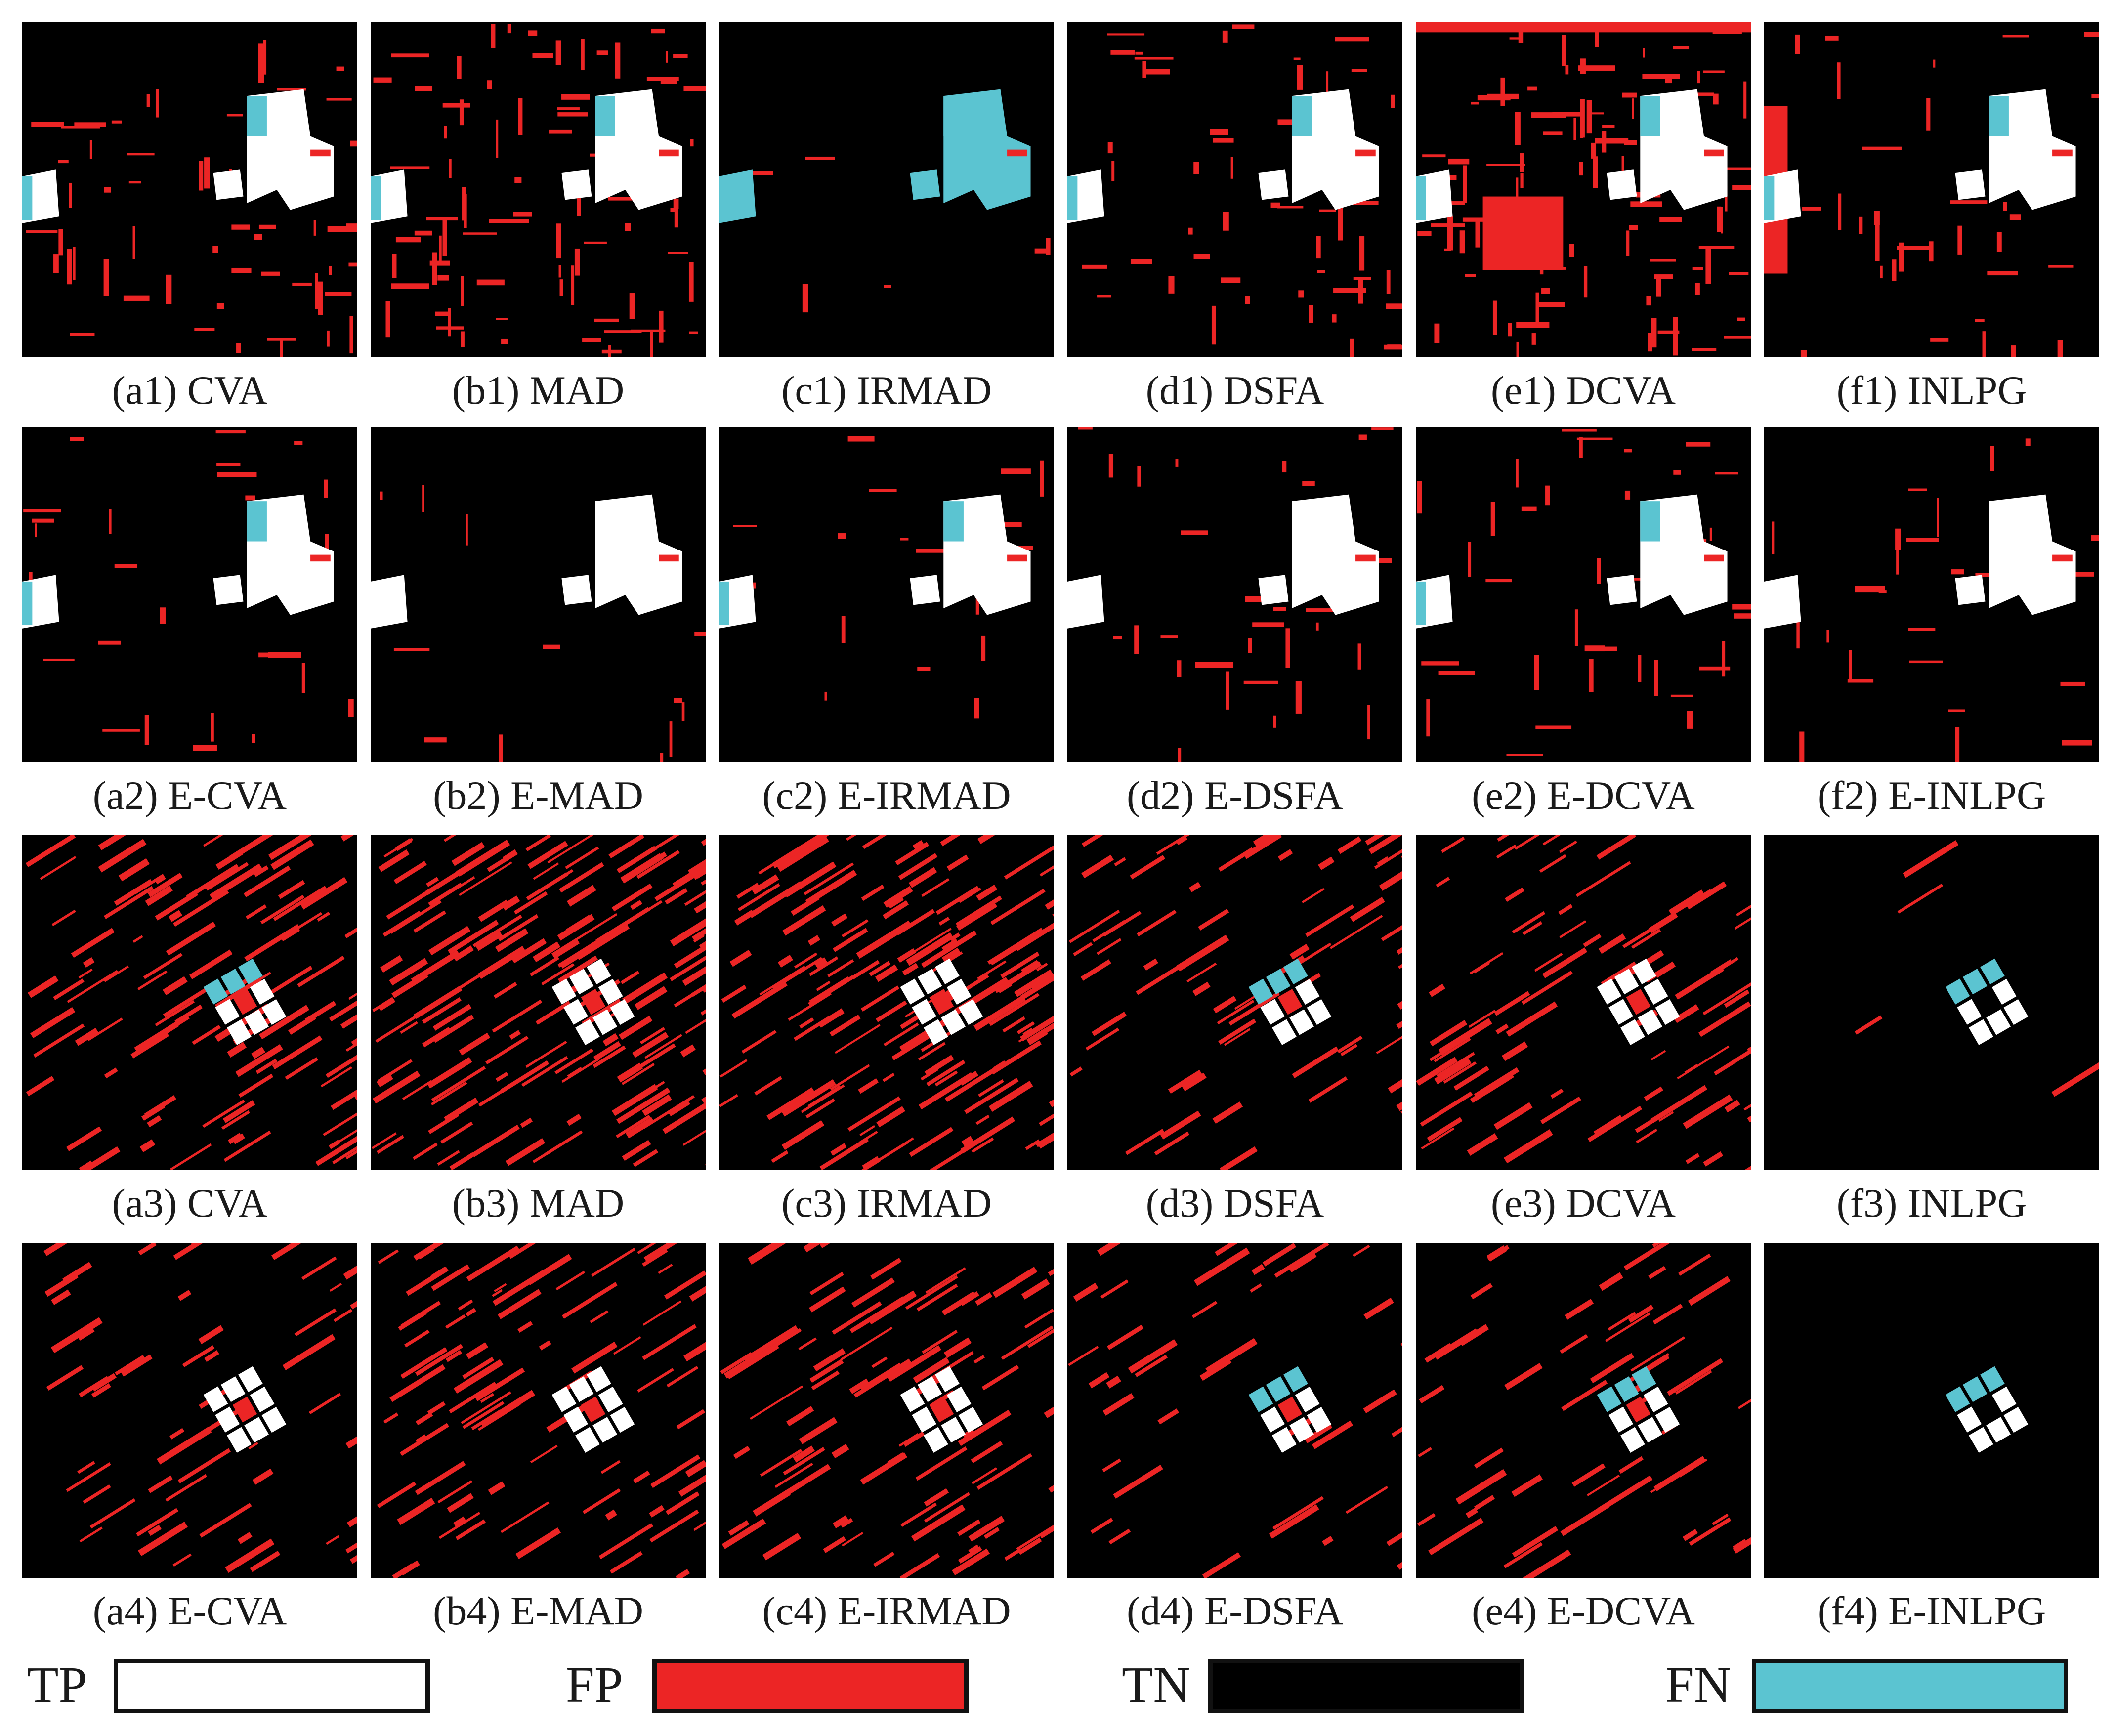 This screenshot has width=2116, height=1736. Describe the element at coordinates (886, 1203) in the screenshot. I see `panel-caption: (c3) IRMAD` at that location.